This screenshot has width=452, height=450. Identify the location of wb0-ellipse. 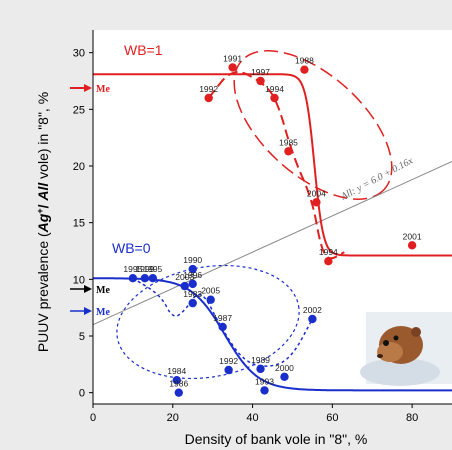
(208, 322).